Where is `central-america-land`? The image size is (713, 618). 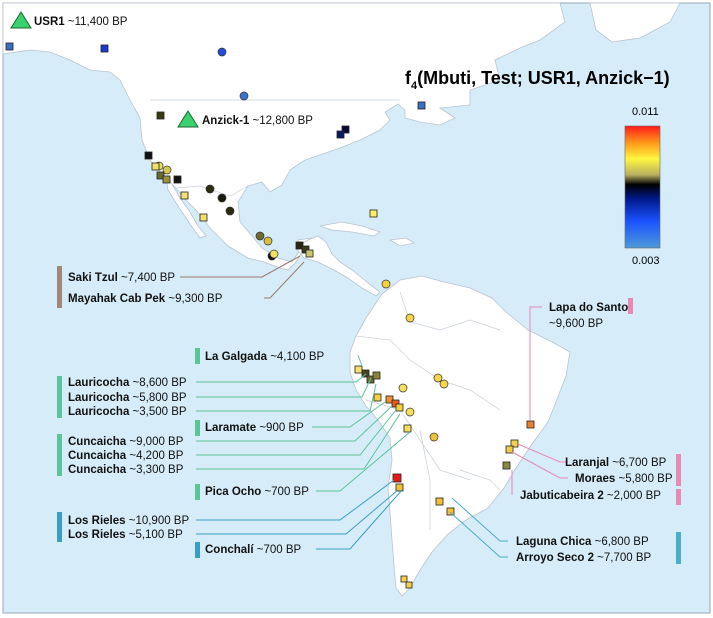 central-america-land is located at coordinates (338, 266).